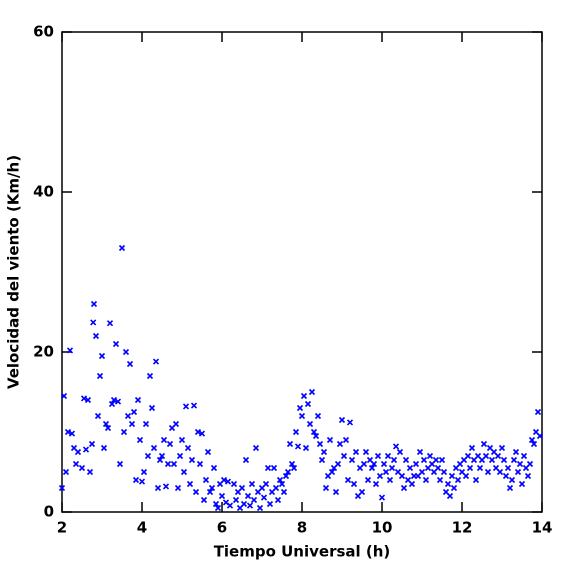 This screenshot has width=574, height=578. What do you see at coordinates (302, 528) in the screenshot?
I see `x-tick-label: 8` at bounding box center [302, 528].